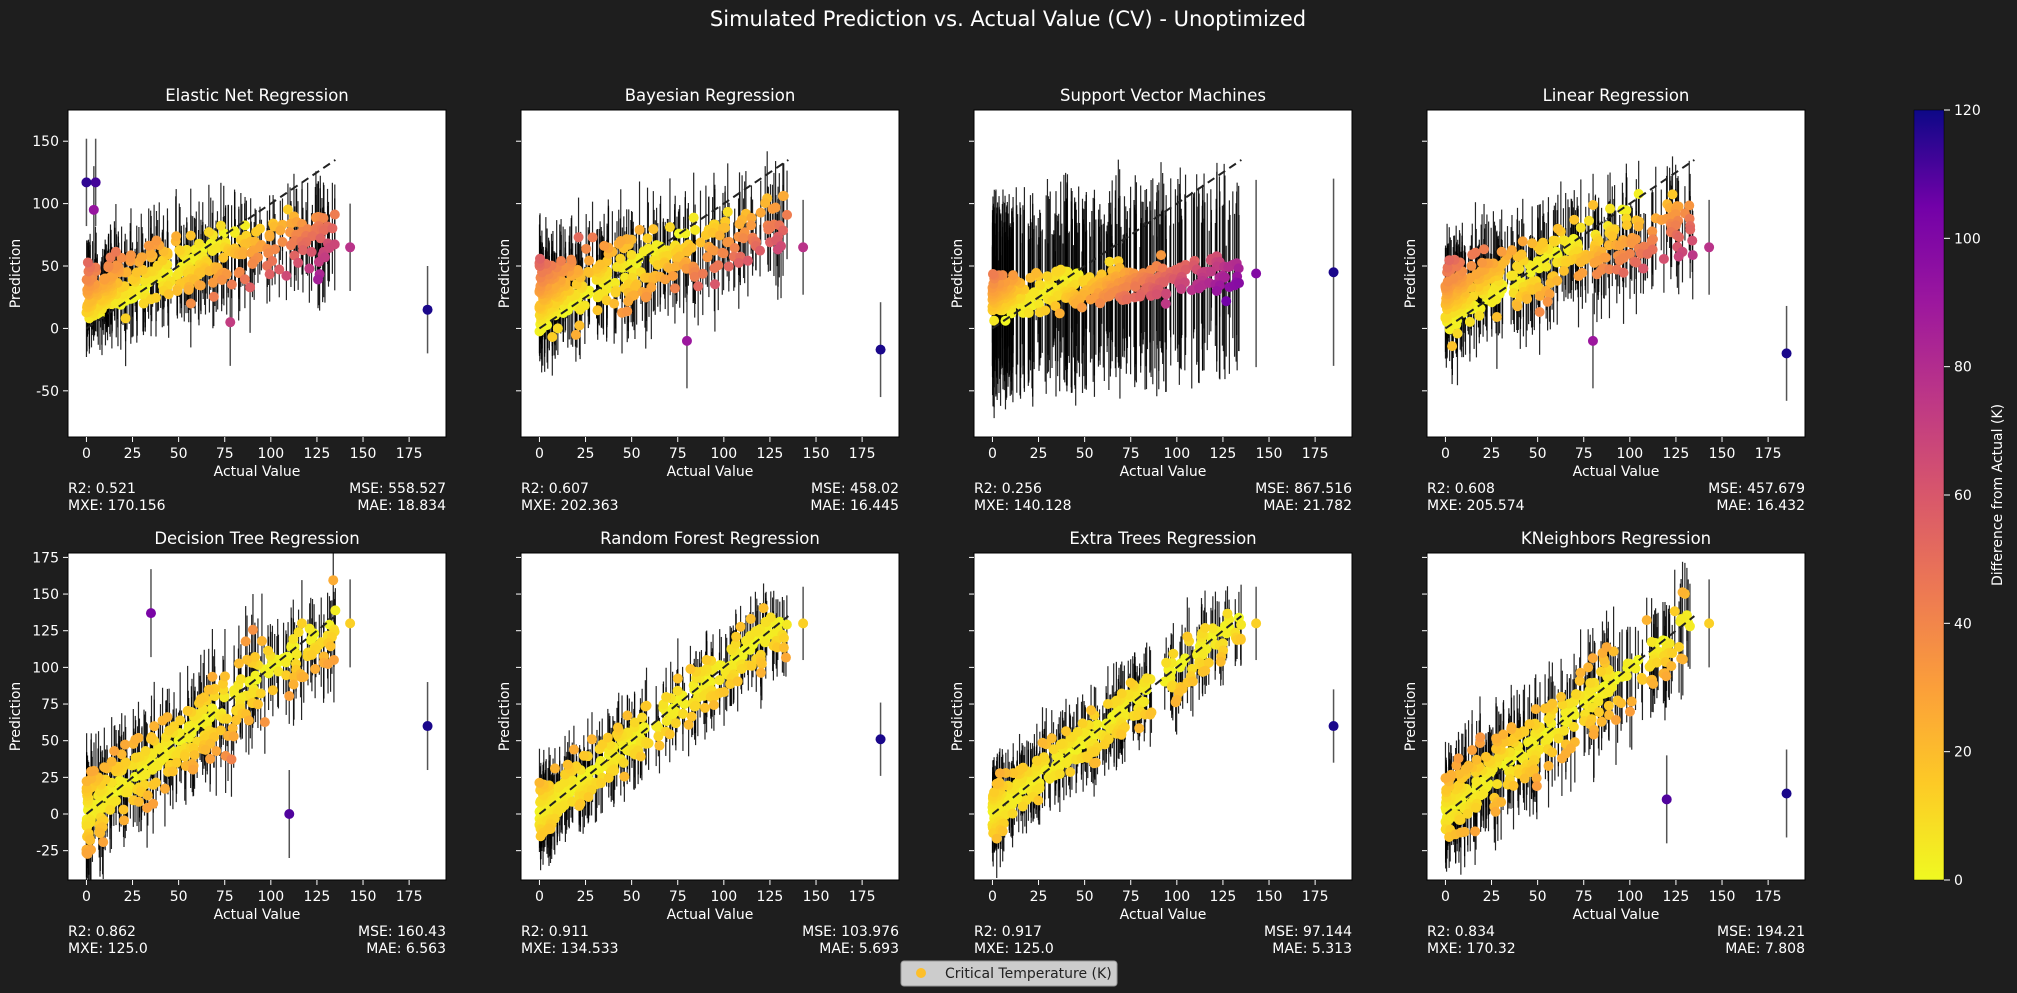  What do you see at coordinates (179, 897) in the screenshot?
I see `x-tick-label: 50` at bounding box center [179, 897].